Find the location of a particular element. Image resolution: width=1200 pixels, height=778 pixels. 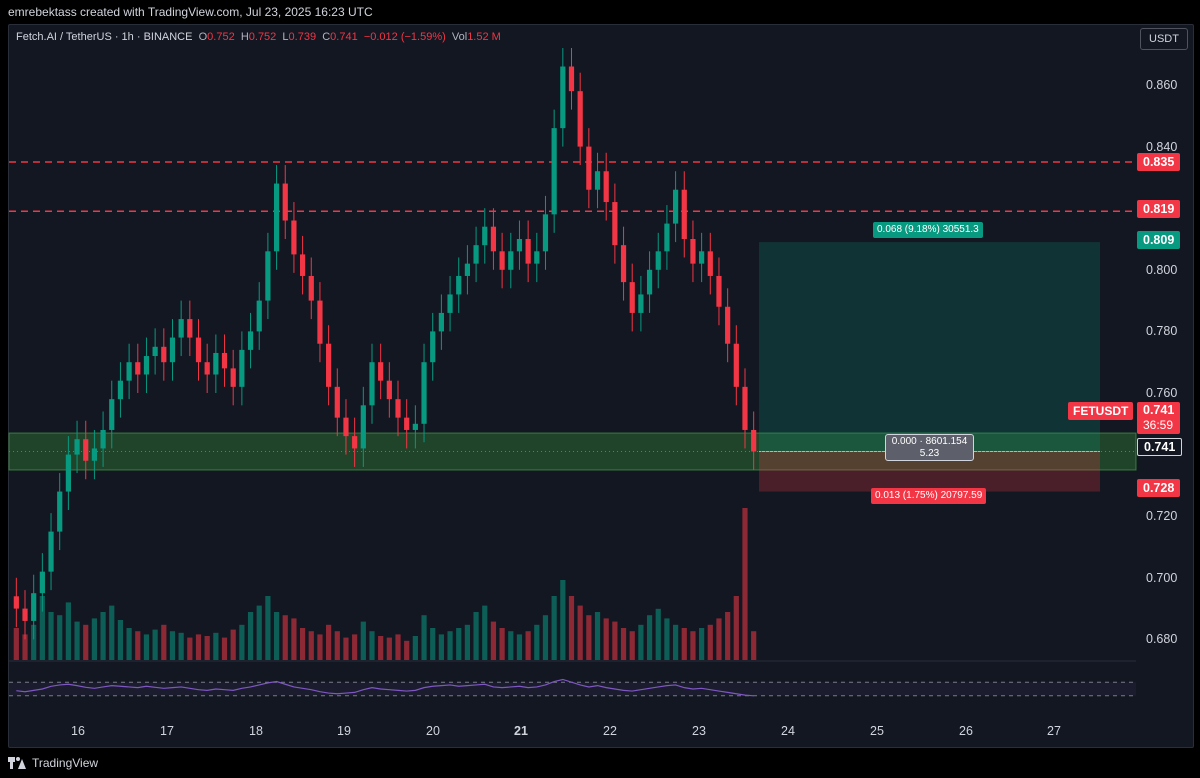

x-tick-label: 22 is located at coordinates (610, 731).